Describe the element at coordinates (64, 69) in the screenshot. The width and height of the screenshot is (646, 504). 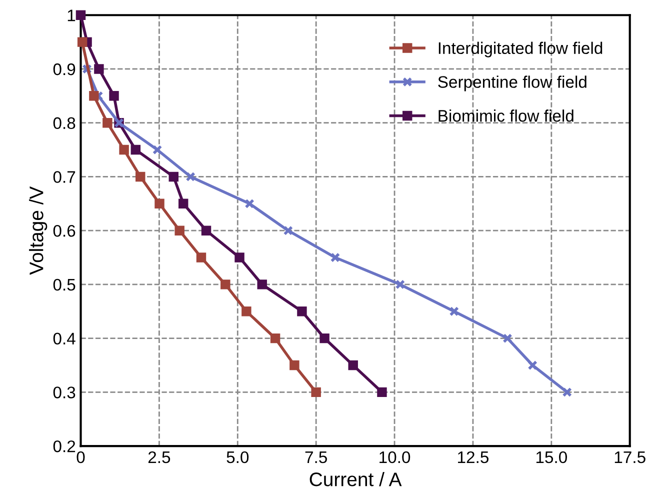
I see `y-tick-label: 0.9` at that location.